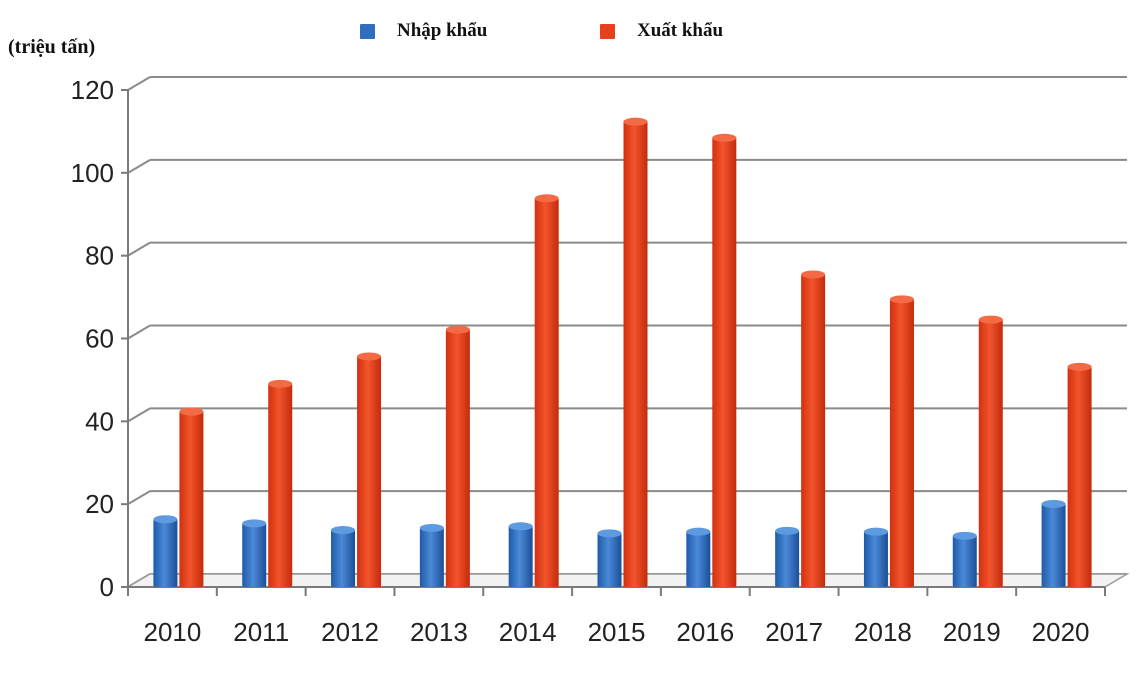 This screenshot has height=677, width=1146. Describe the element at coordinates (343, 530) in the screenshot. I see `bar-import-2012-cap` at that location.